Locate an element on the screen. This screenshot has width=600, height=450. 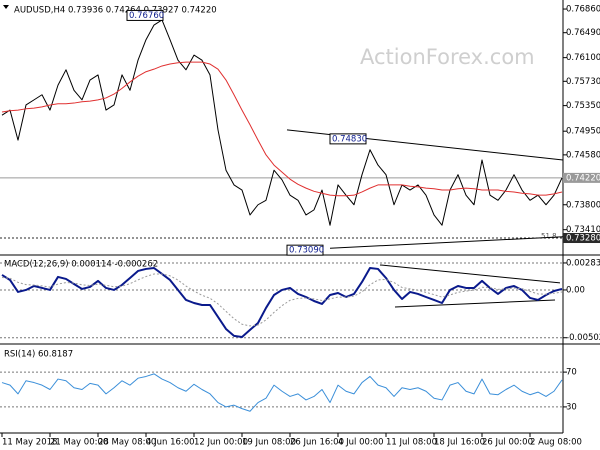
y-tick-label: 0.74580 is located at coordinates (583, 155).